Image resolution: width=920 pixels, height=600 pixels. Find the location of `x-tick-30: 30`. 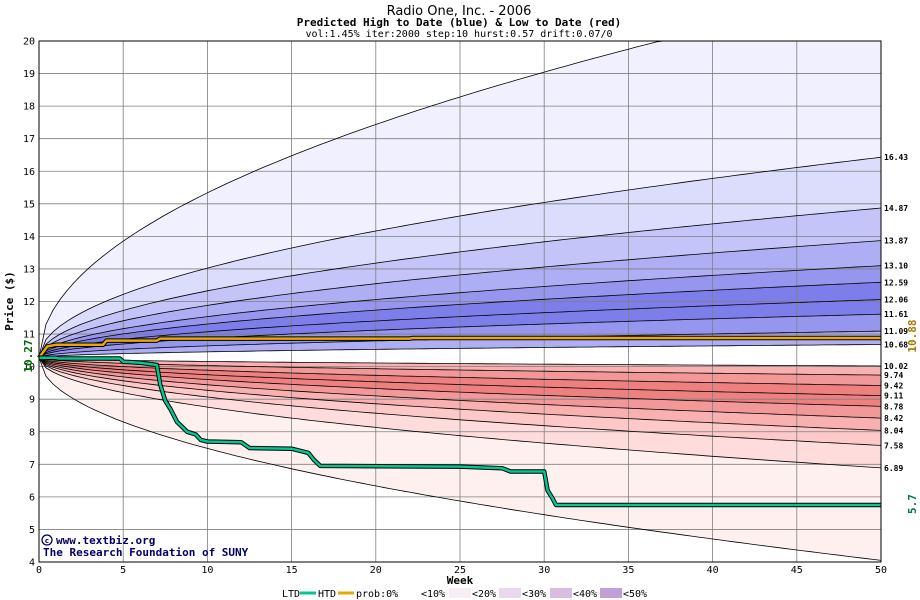

x-tick-30: 30 is located at coordinates (544, 570).